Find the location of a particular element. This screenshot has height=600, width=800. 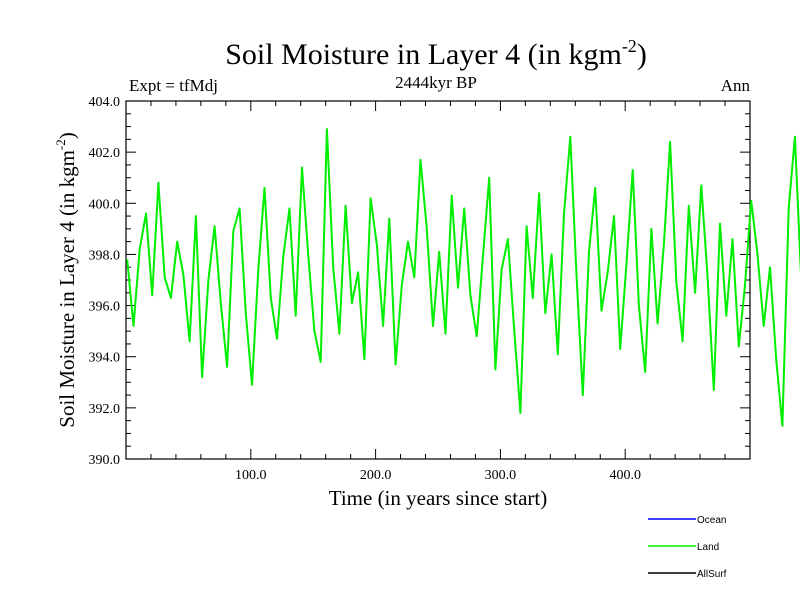

legend-label-land: Land is located at coordinates (708, 547).